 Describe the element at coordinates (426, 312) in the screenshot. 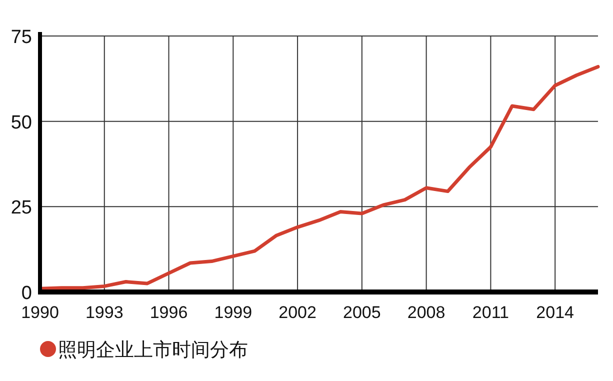

I see `x-tick-label: 2008` at that location.